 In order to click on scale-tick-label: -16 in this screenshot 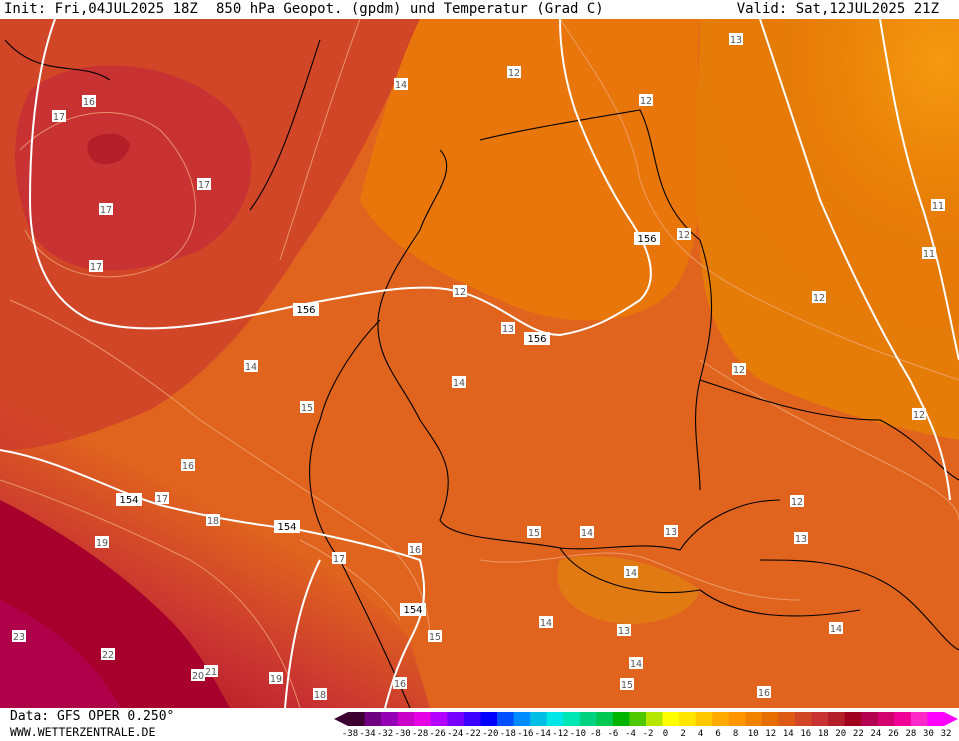, I will do `click(525, 734)`.